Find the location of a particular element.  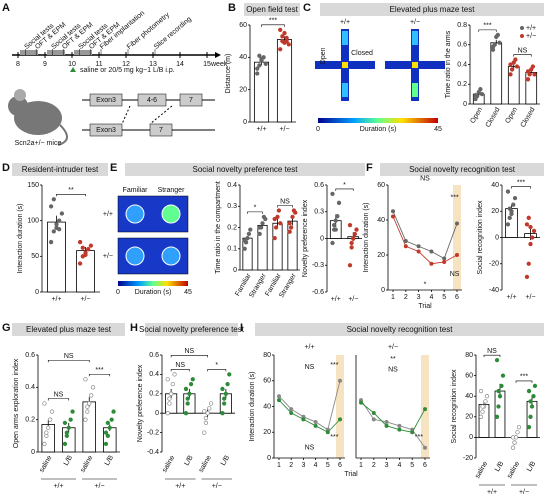

exon-label: Exon3 is located at coordinates (106, 100).